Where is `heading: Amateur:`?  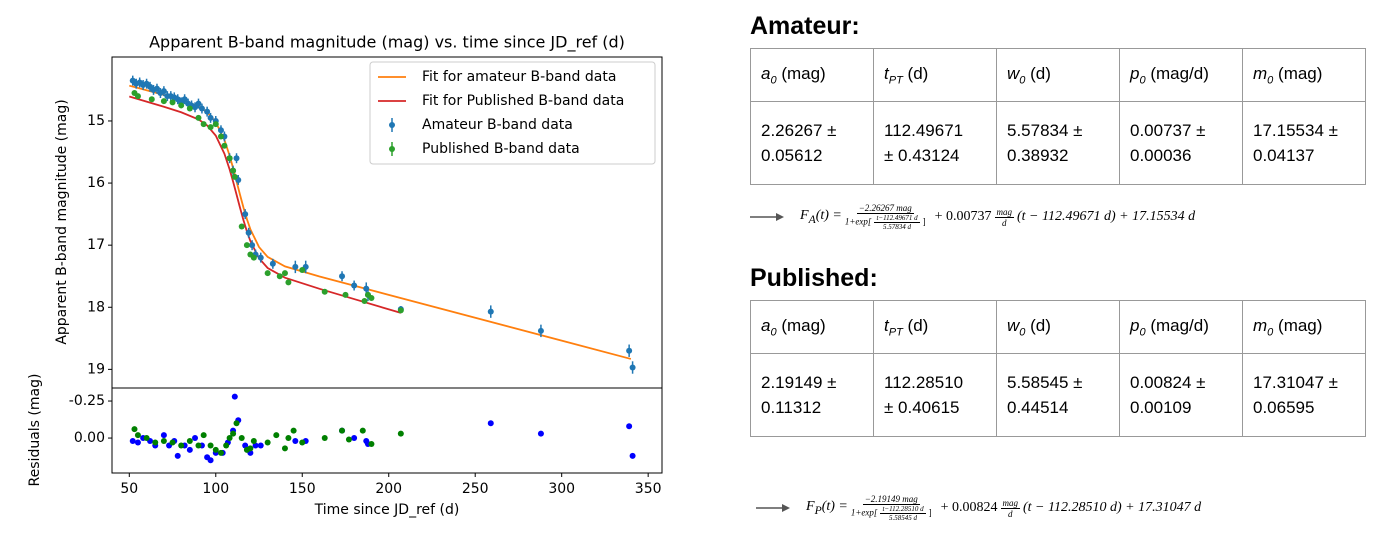 heading: Amateur: is located at coordinates (805, 26).